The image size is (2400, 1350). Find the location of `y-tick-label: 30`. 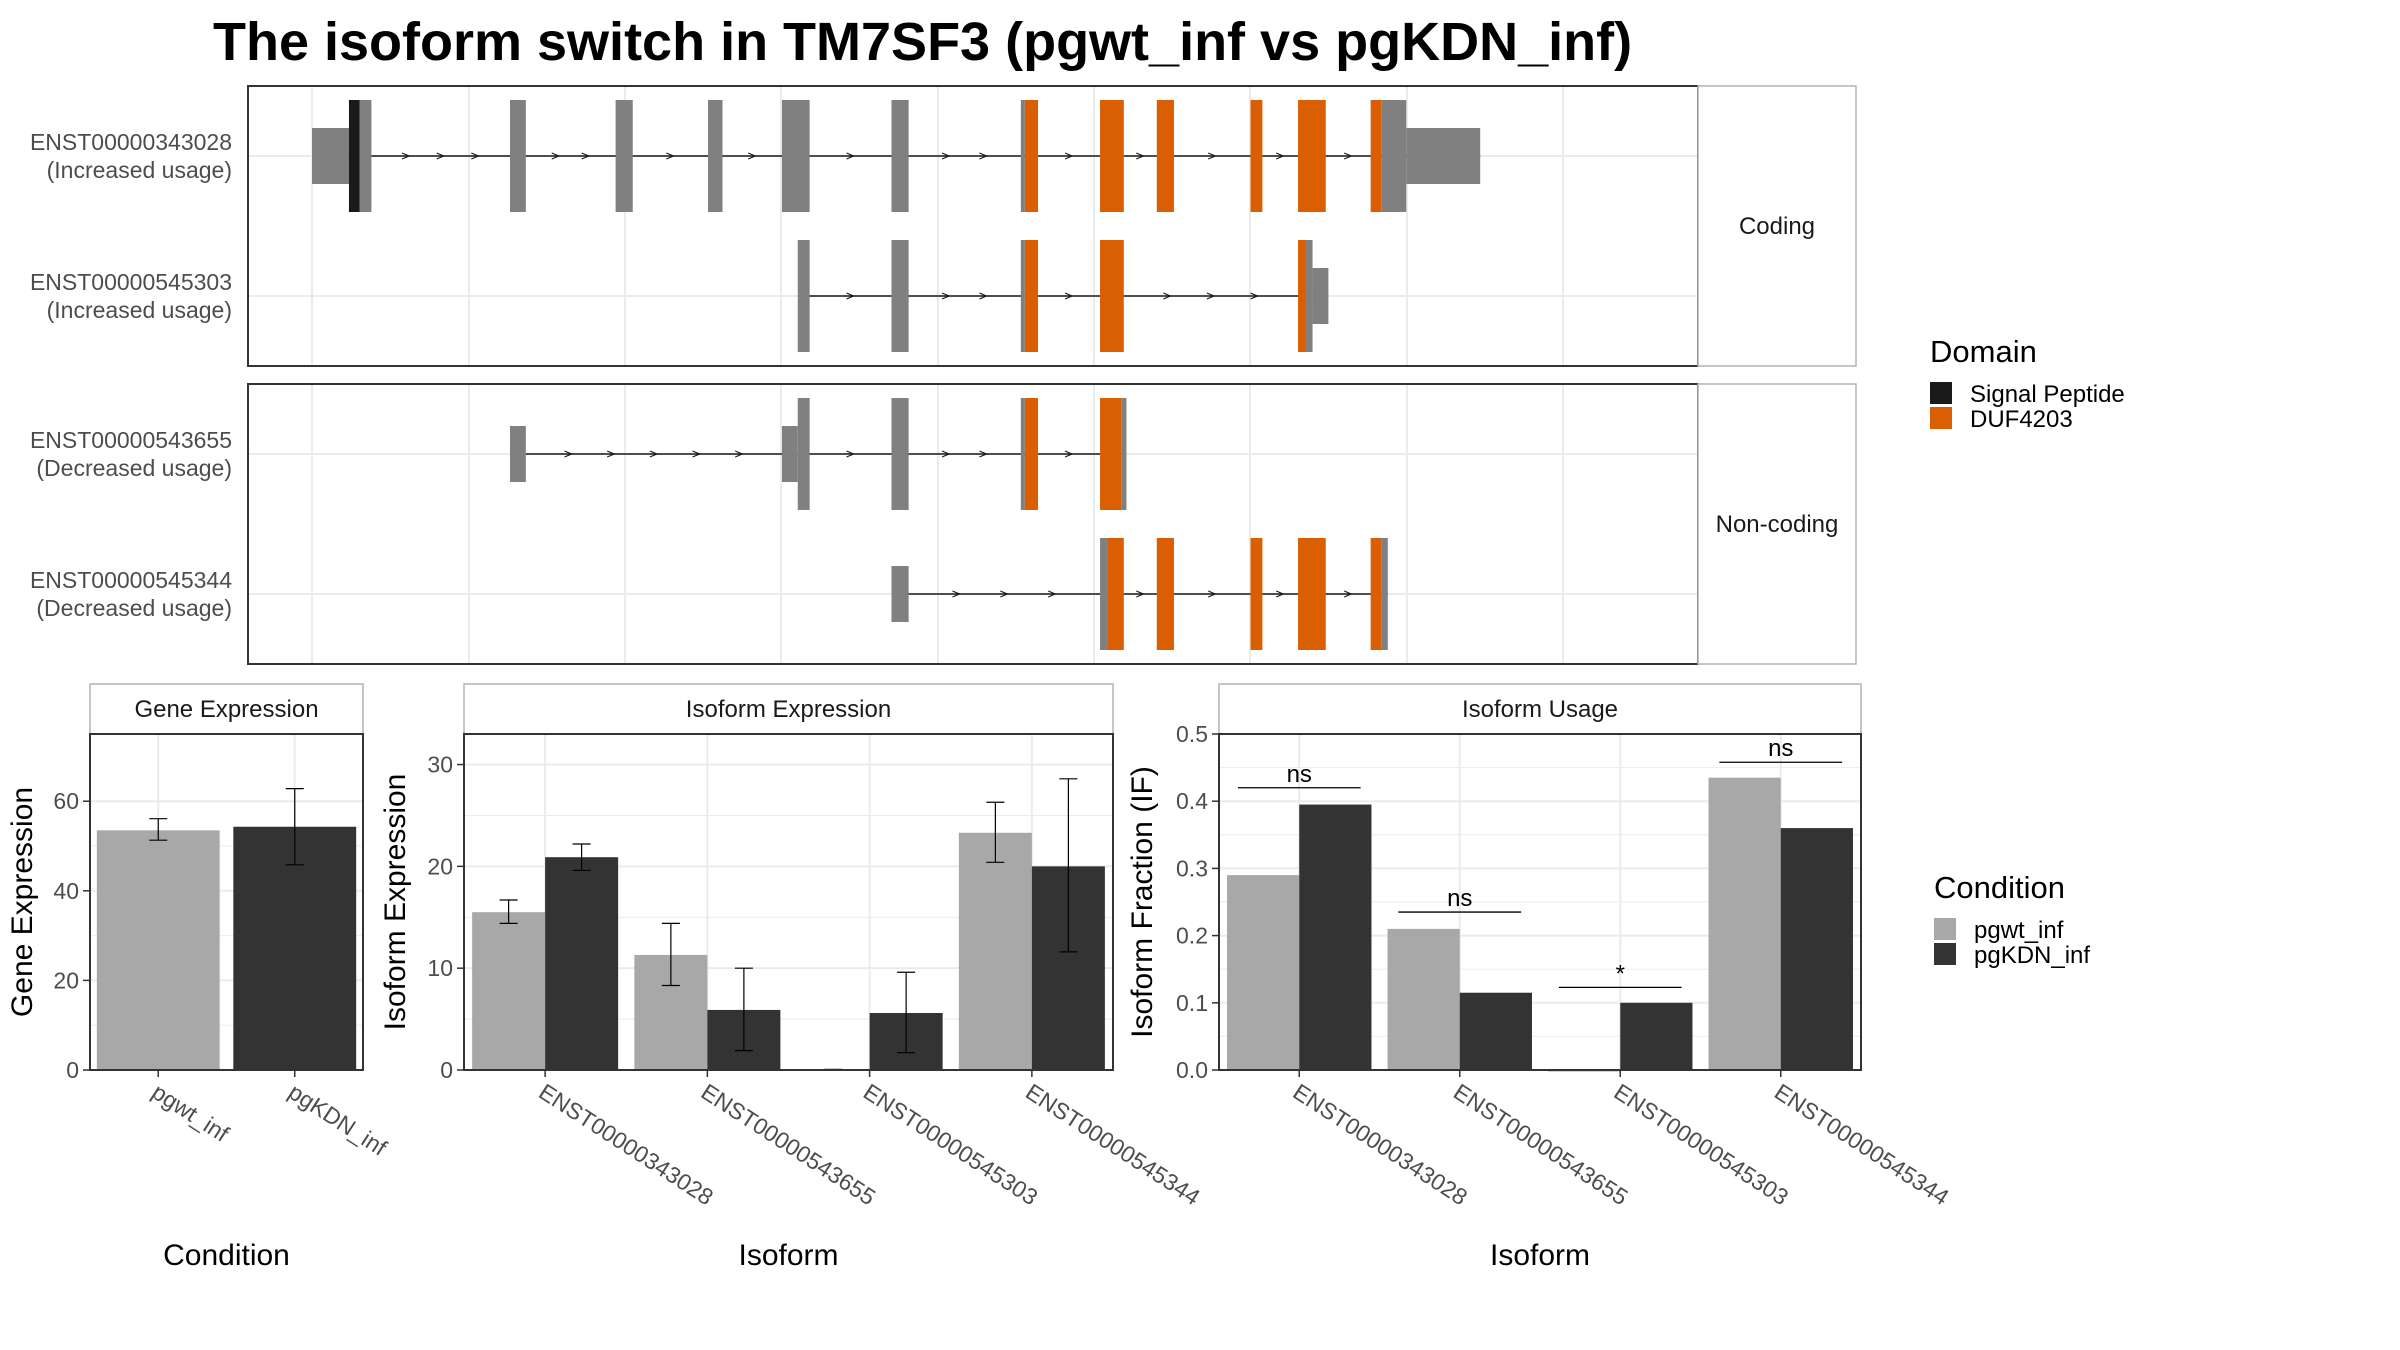

y-tick-label: 30 is located at coordinates (440, 765).